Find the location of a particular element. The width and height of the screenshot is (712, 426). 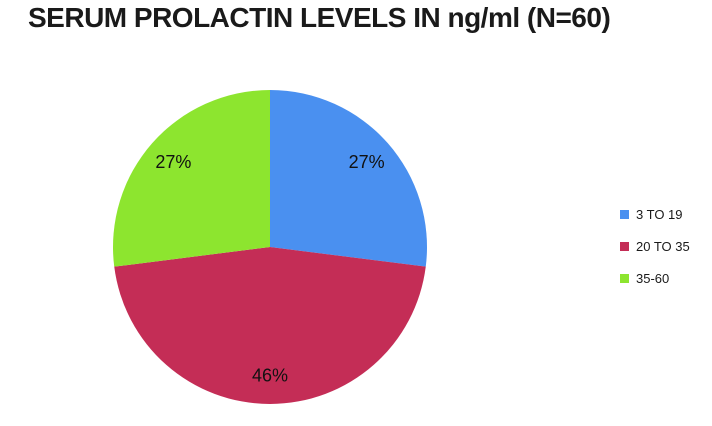

legend-item-3-to-19: 3 TO 19 is located at coordinates (655, 214).